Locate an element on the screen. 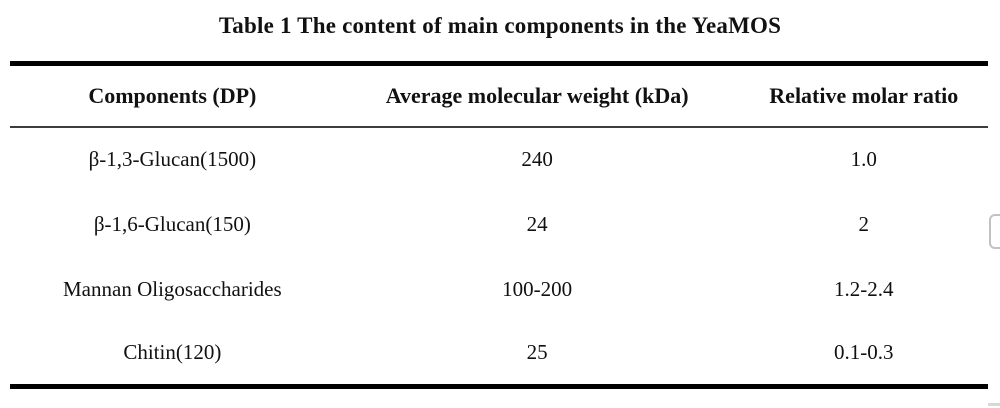 This screenshot has height=408, width=1000. cell-component: Chitin(120) is located at coordinates (172, 352).